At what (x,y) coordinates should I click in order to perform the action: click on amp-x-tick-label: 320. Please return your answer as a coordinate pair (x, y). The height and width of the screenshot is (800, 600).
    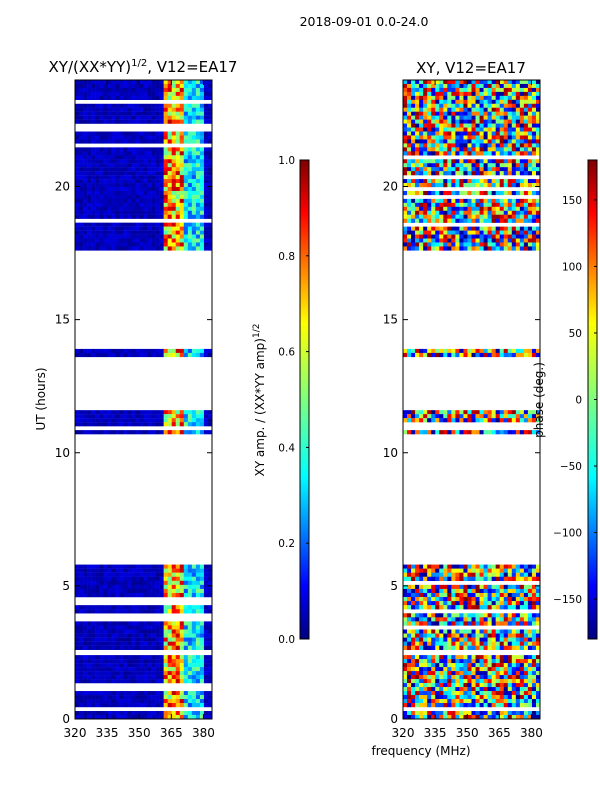
    Looking at the image, I should click on (75, 733).